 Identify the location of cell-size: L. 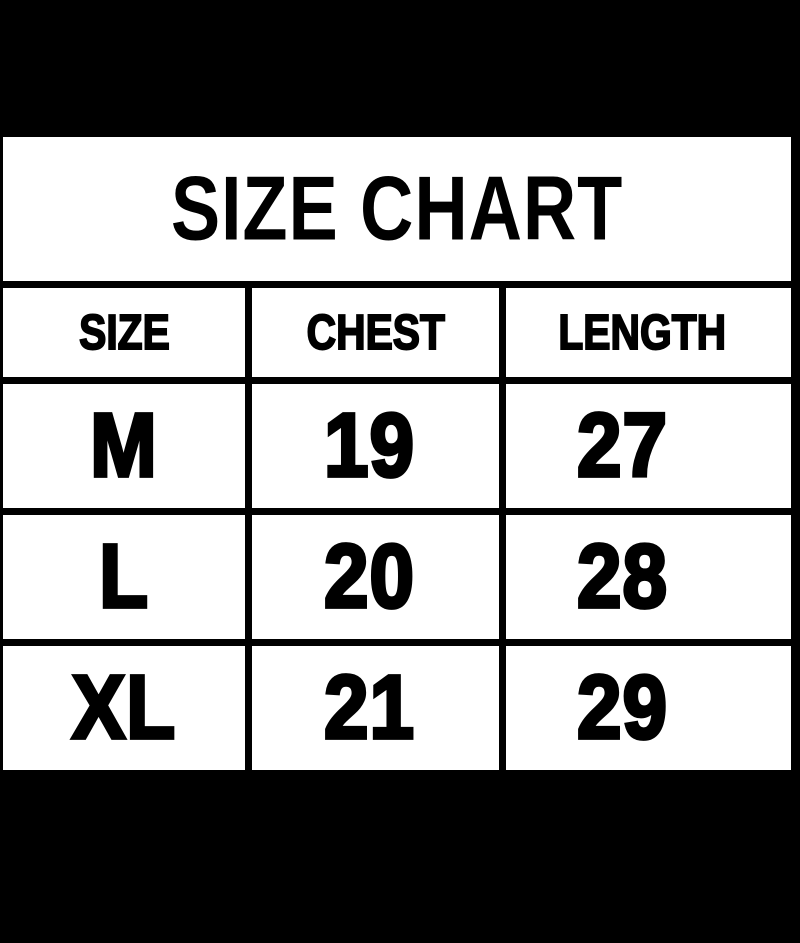
(124, 577).